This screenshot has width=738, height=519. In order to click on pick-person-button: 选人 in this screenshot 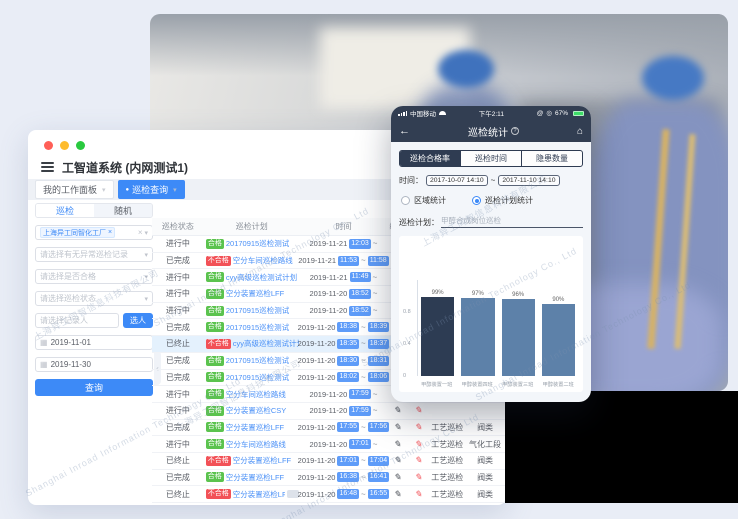, I will do `click(138, 320)`.